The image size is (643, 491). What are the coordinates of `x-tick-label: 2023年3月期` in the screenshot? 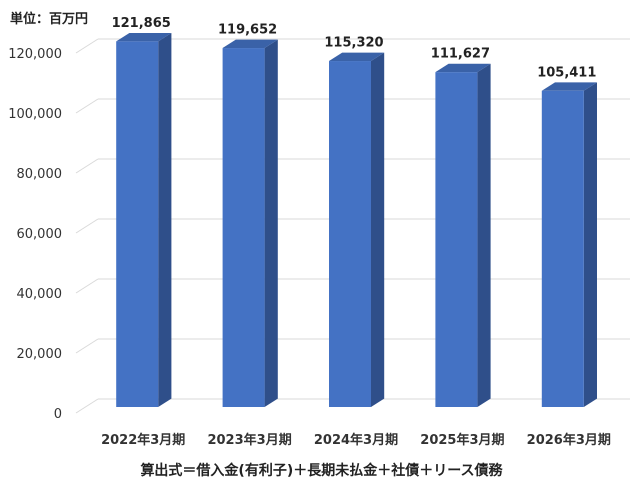 It's located at (249, 440).